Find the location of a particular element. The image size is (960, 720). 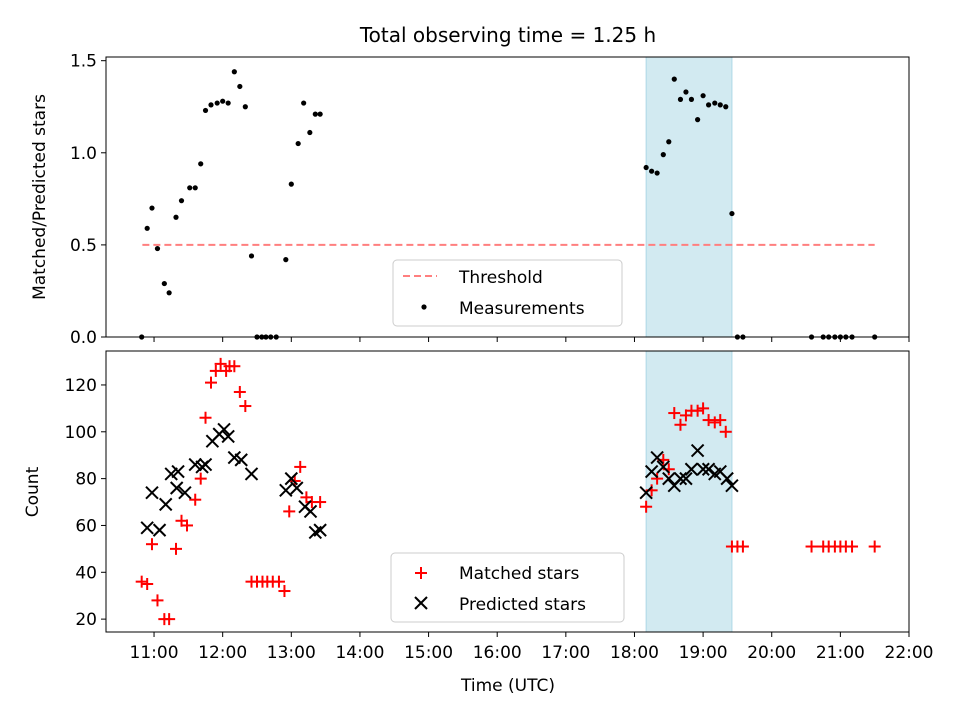

chart-title: Total observing time = 1.25 h is located at coordinates (507, 35).